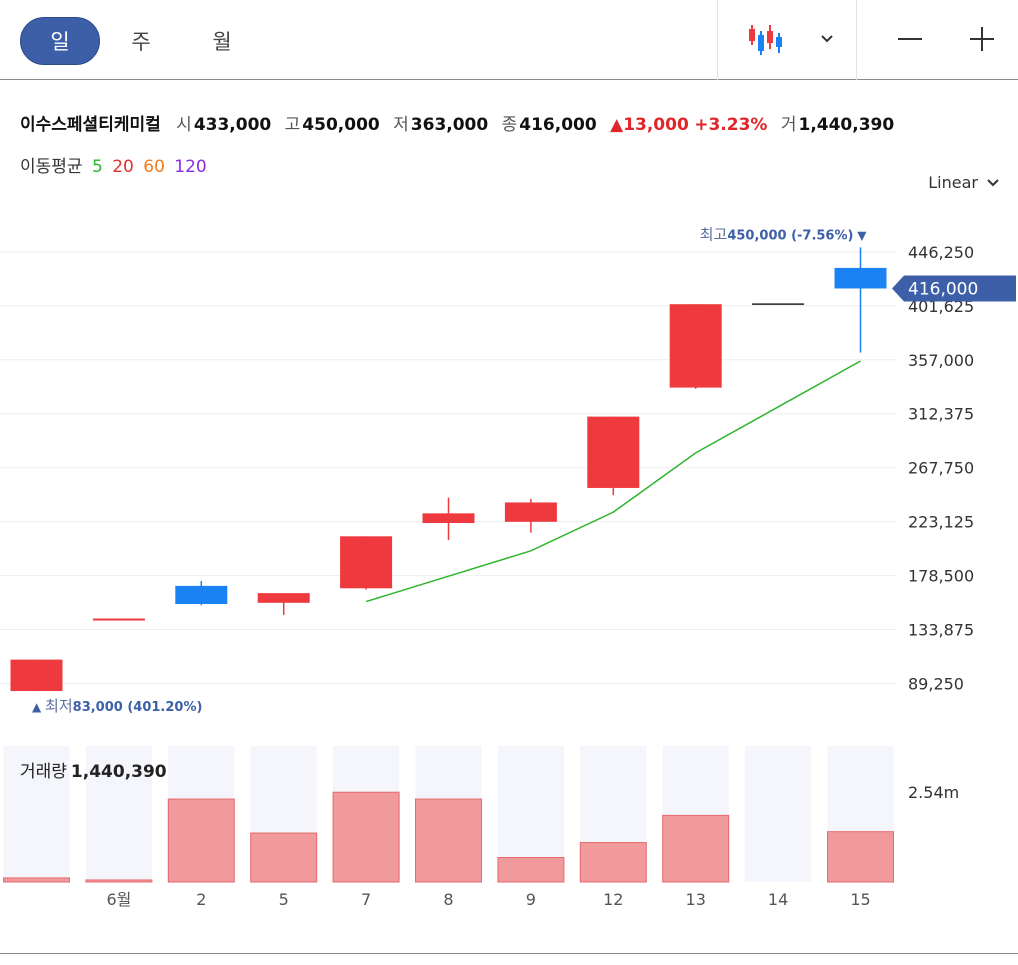 This screenshot has height=965, width=1018. What do you see at coordinates (933, 792) in the screenshot?
I see `volume-axis-label: 2.54m` at bounding box center [933, 792].